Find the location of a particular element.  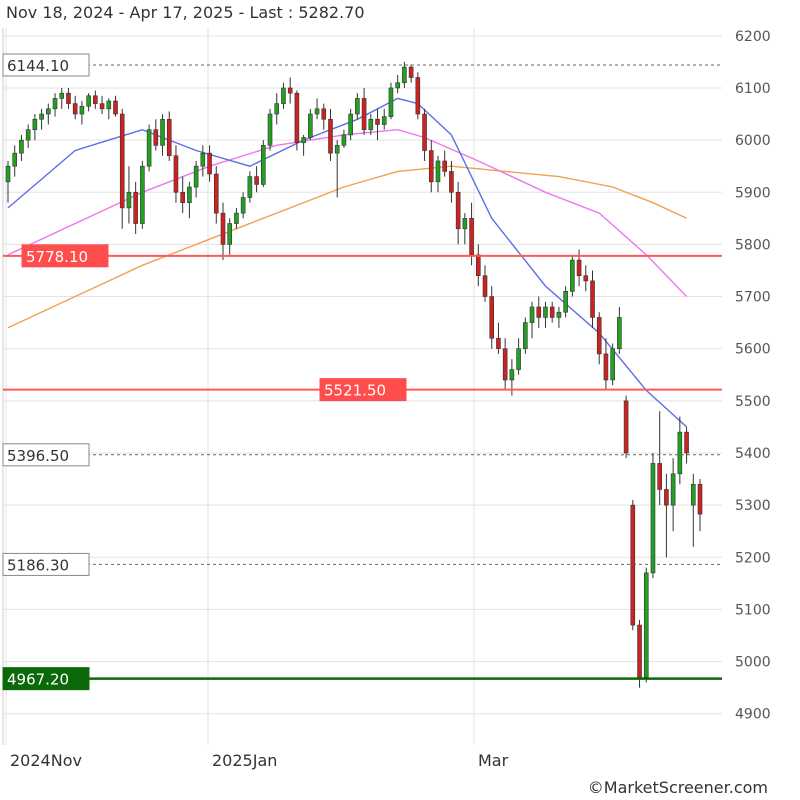

credit-text: ©MarketScreener.com is located at coordinates (677, 787).